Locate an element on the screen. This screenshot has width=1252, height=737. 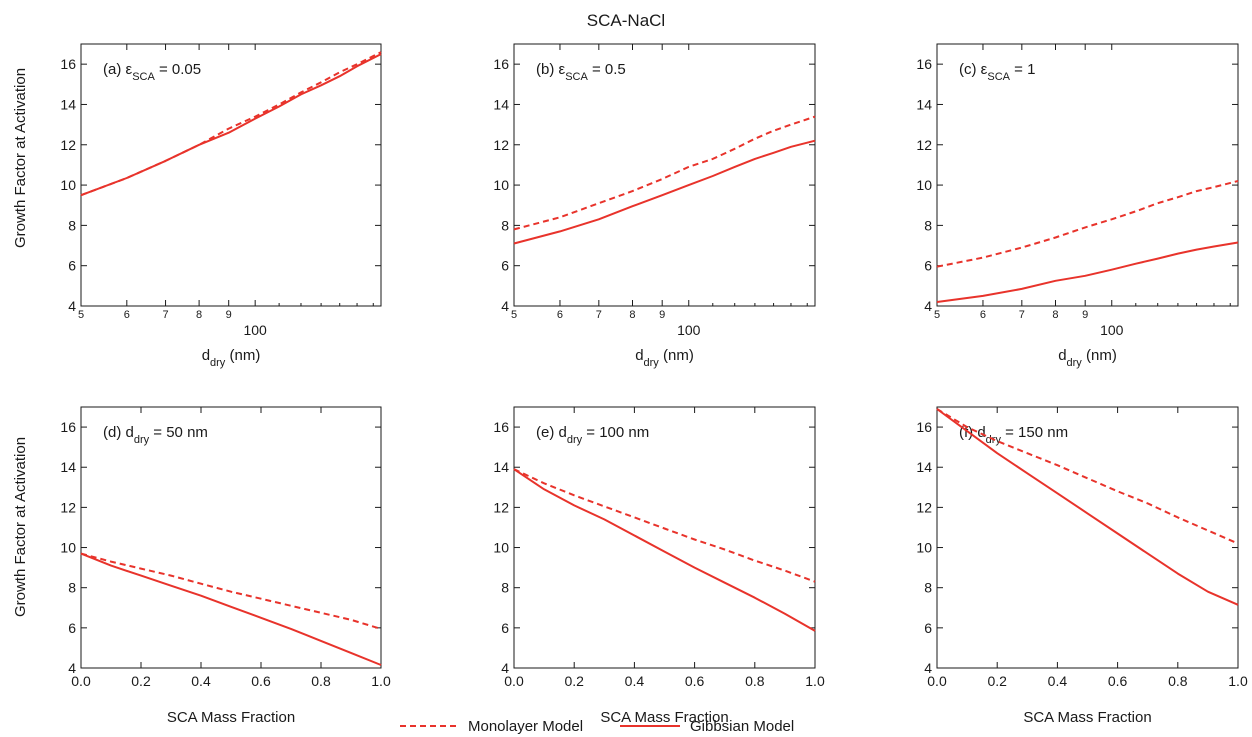
annotation-value: = 0.05 is located at coordinates (178, 69).